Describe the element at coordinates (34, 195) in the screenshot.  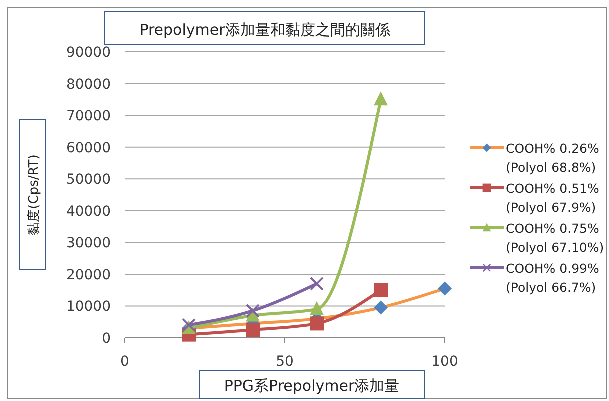
I see `y-axis-title: 黏度(Cps/RT)` at that location.